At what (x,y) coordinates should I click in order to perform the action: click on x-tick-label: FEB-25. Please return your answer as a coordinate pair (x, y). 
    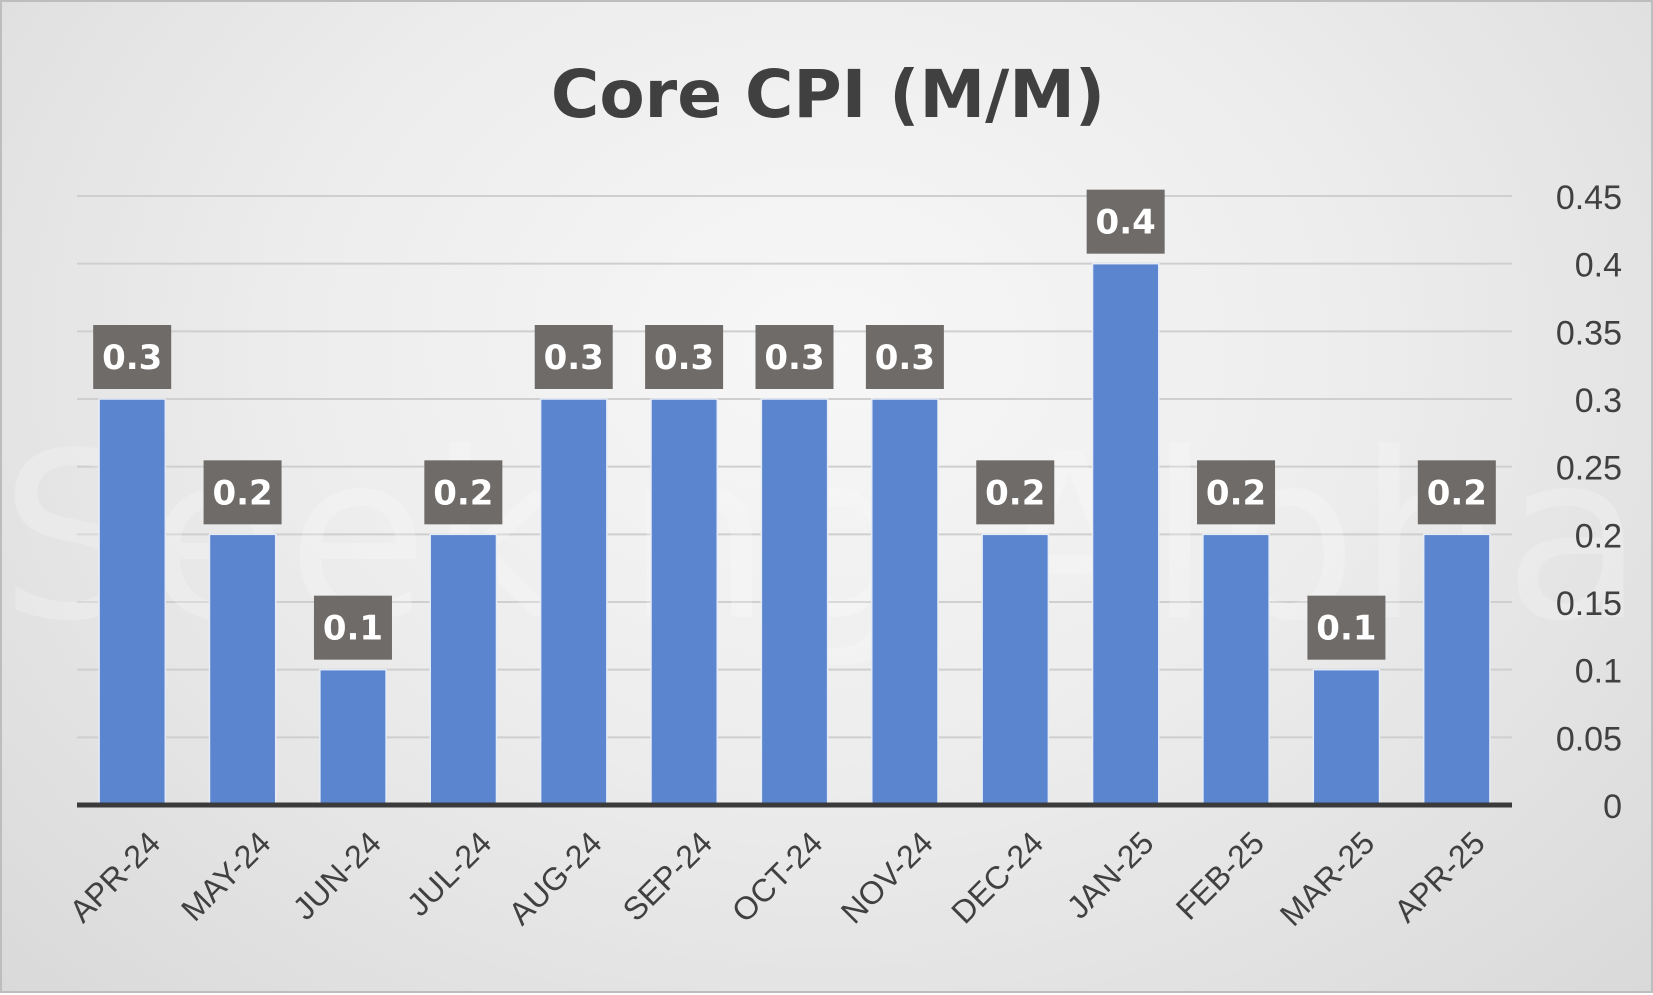
    Looking at the image, I should click on (1220, 875).